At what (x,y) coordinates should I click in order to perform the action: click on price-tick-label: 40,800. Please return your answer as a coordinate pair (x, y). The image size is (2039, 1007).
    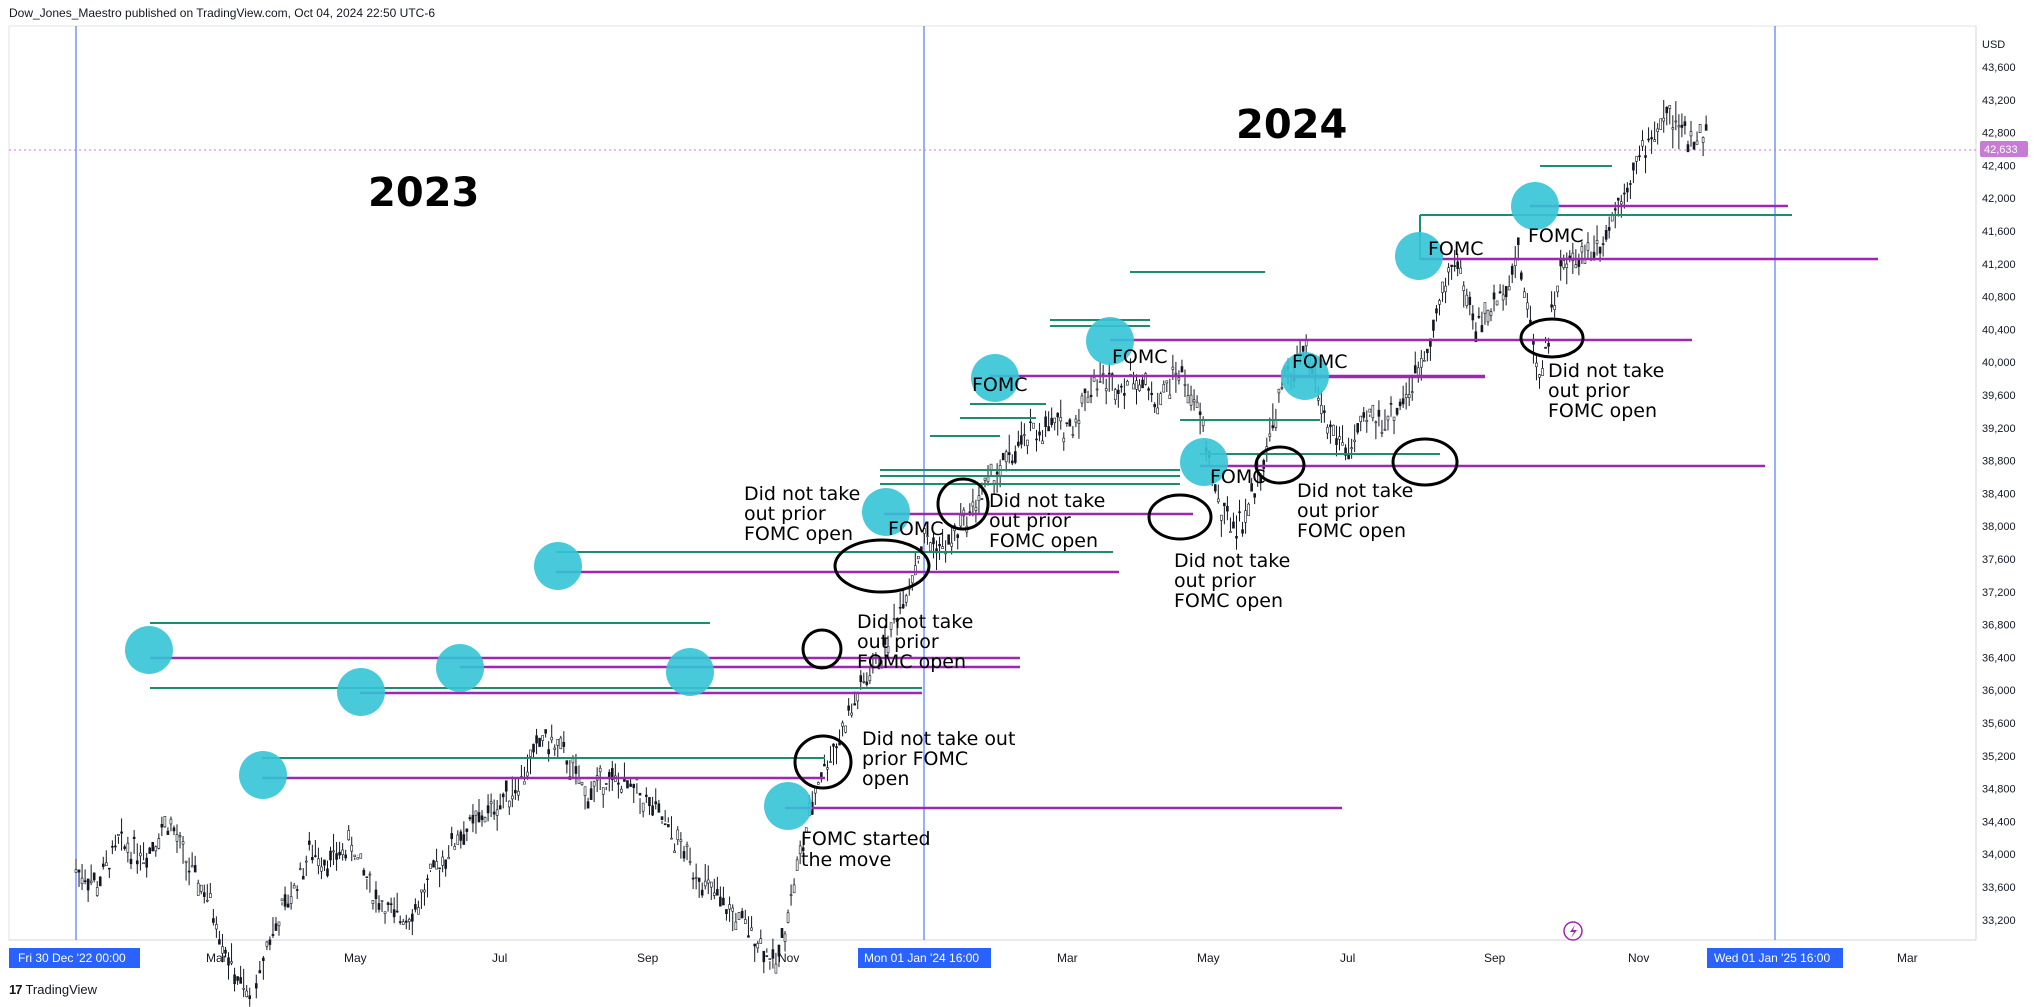
    Looking at the image, I should click on (1999, 298).